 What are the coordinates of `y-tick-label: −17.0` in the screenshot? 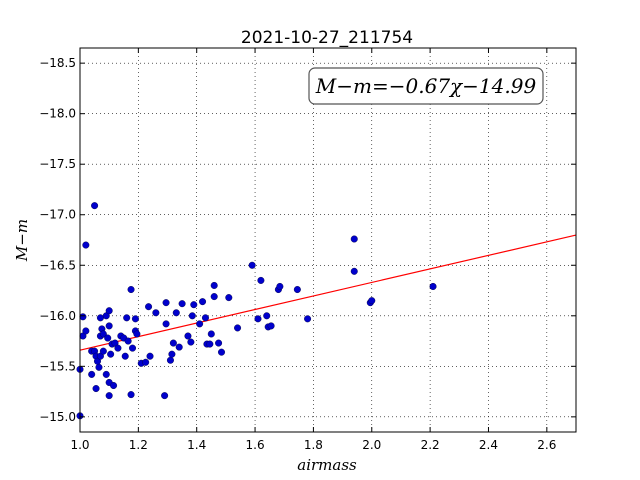 It's located at (57, 215).